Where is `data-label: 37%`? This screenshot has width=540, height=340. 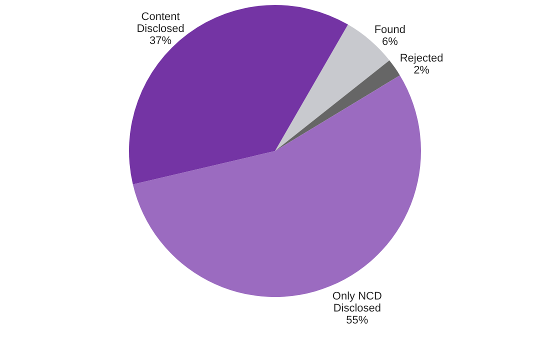
data-label: 37% is located at coordinates (161, 41).